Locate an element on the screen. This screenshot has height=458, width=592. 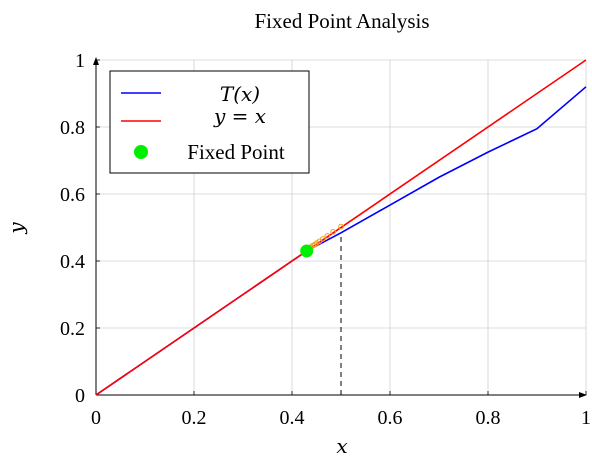
fixed-point-marker is located at coordinates (307, 251).